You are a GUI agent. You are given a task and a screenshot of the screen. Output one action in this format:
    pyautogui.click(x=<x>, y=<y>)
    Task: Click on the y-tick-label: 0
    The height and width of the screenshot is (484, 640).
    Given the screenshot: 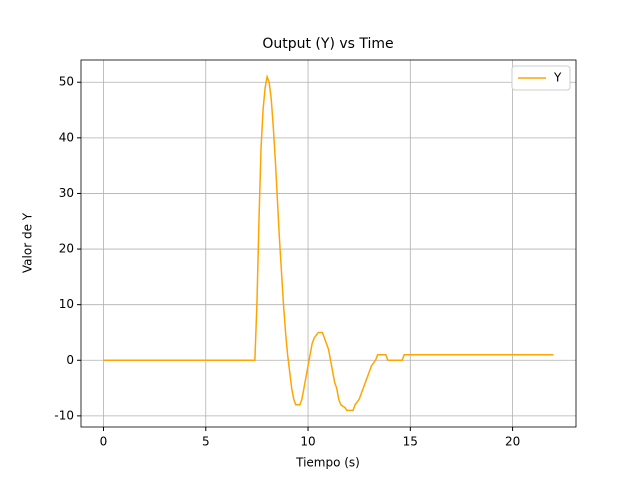 What is the action you would take?
    pyautogui.click(x=70, y=360)
    